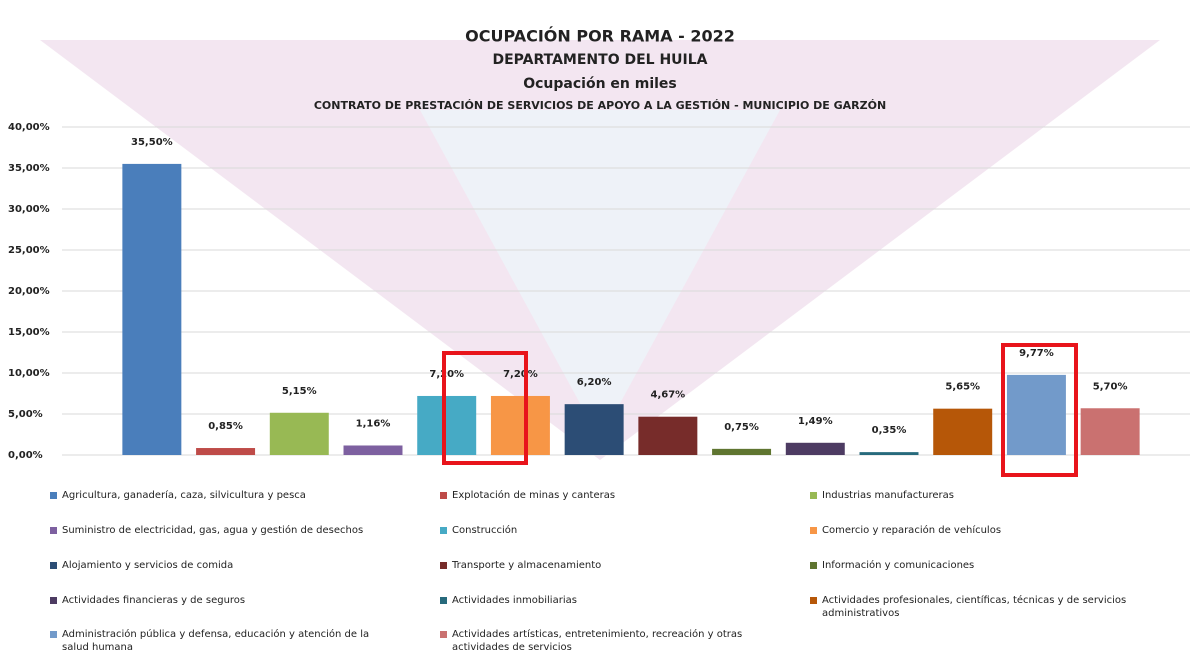 Image resolution: width=1201 pixels, height=654 pixels. I want to click on data-label: 4,67%, so click(668, 395).